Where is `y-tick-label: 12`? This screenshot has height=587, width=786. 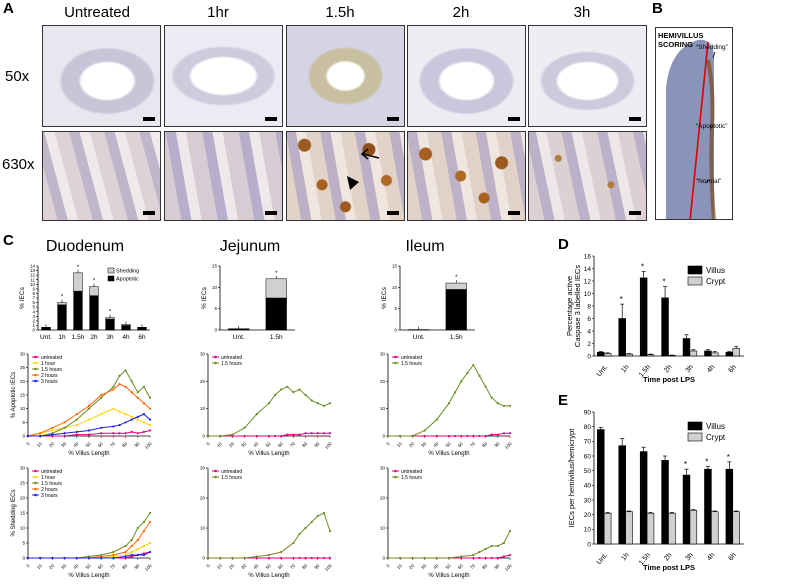
y-tick-label: 12 is located at coordinates (33, 275).